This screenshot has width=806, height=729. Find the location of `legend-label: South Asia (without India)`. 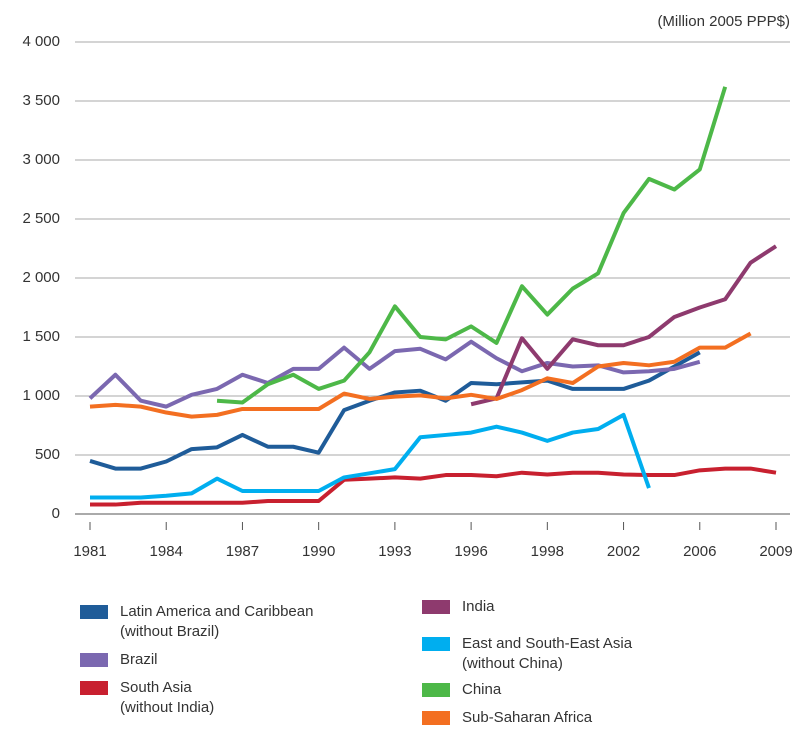

legend-label: South Asia (without India) is located at coordinates (167, 697).